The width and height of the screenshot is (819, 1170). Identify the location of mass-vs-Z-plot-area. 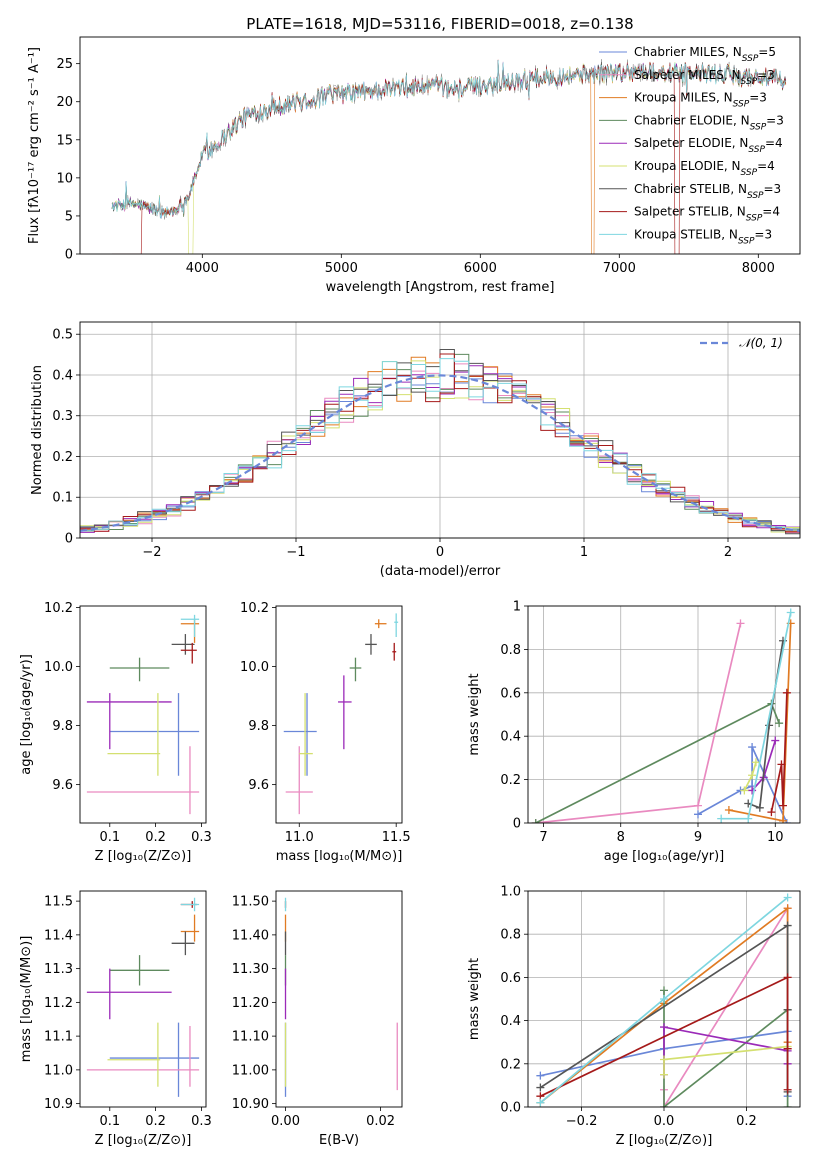
(143, 997).